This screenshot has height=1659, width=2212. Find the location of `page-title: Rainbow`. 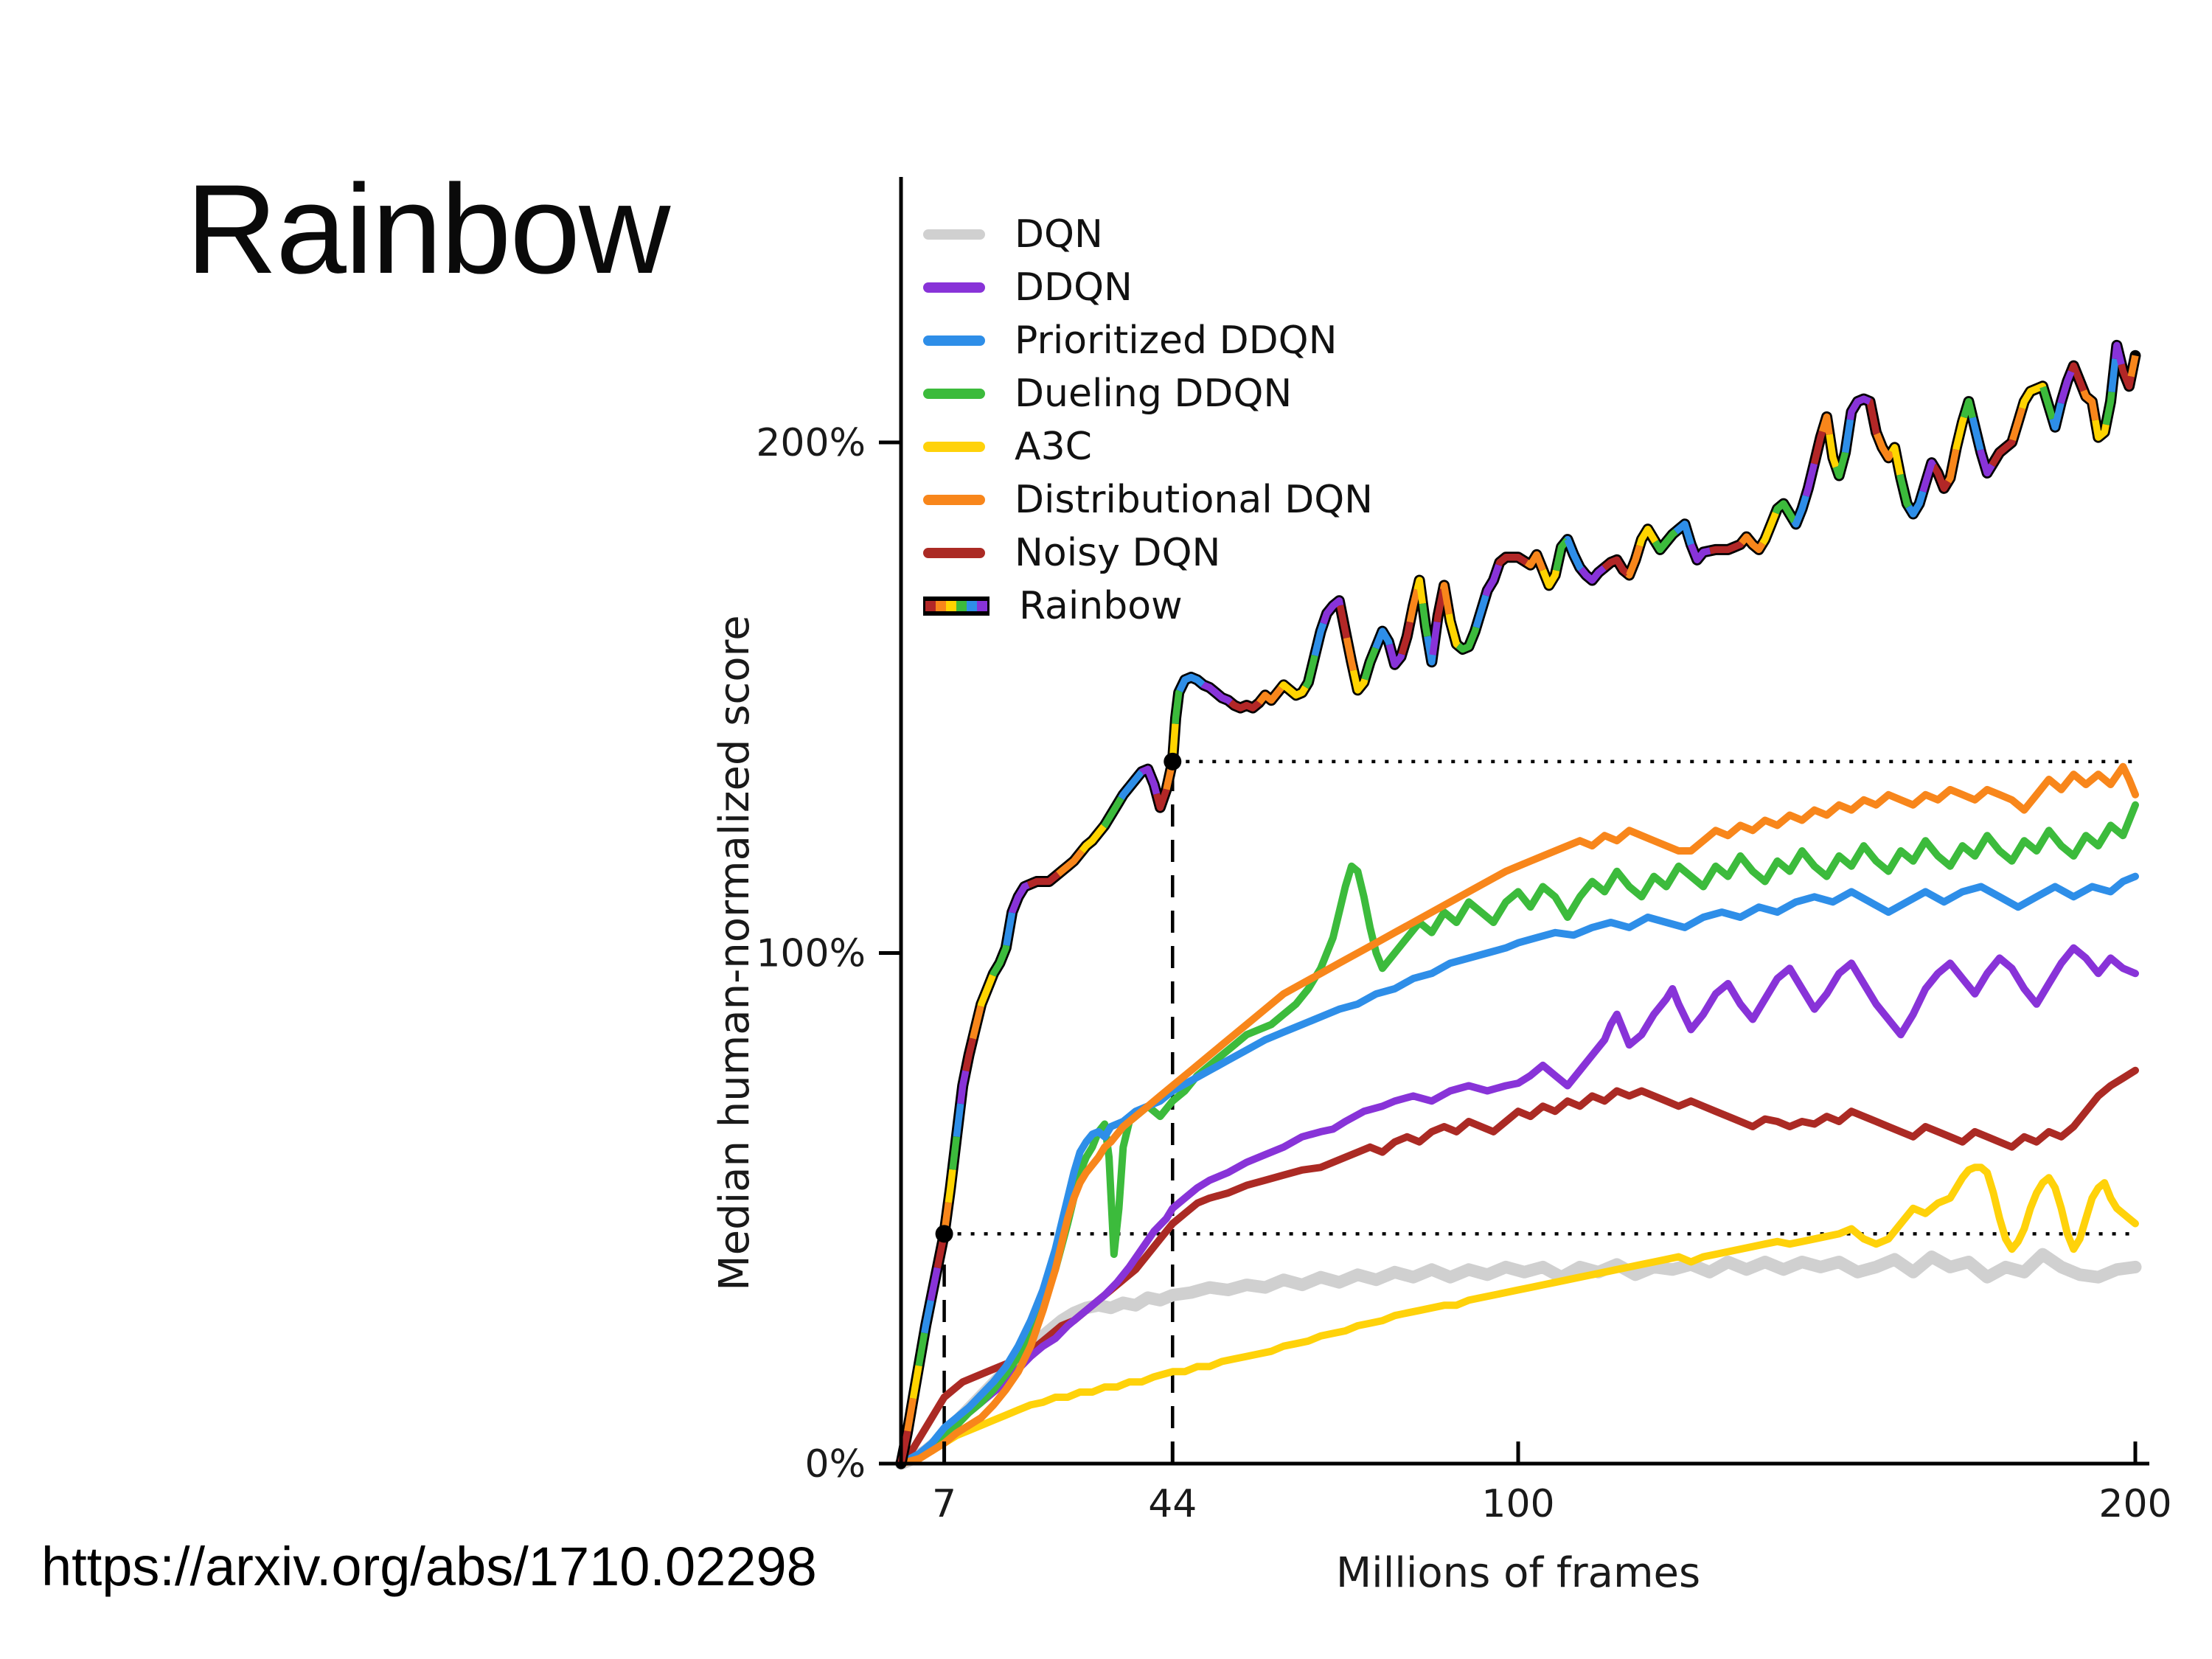

page-title: Rainbow is located at coordinates (428, 229).